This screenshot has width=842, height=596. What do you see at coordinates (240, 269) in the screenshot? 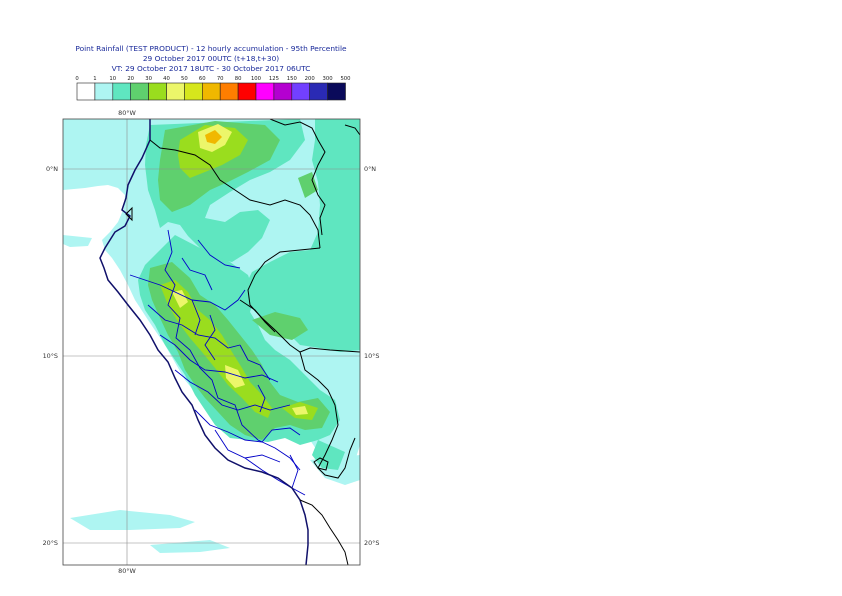
I see `rain-band-core` at bounding box center [240, 269].